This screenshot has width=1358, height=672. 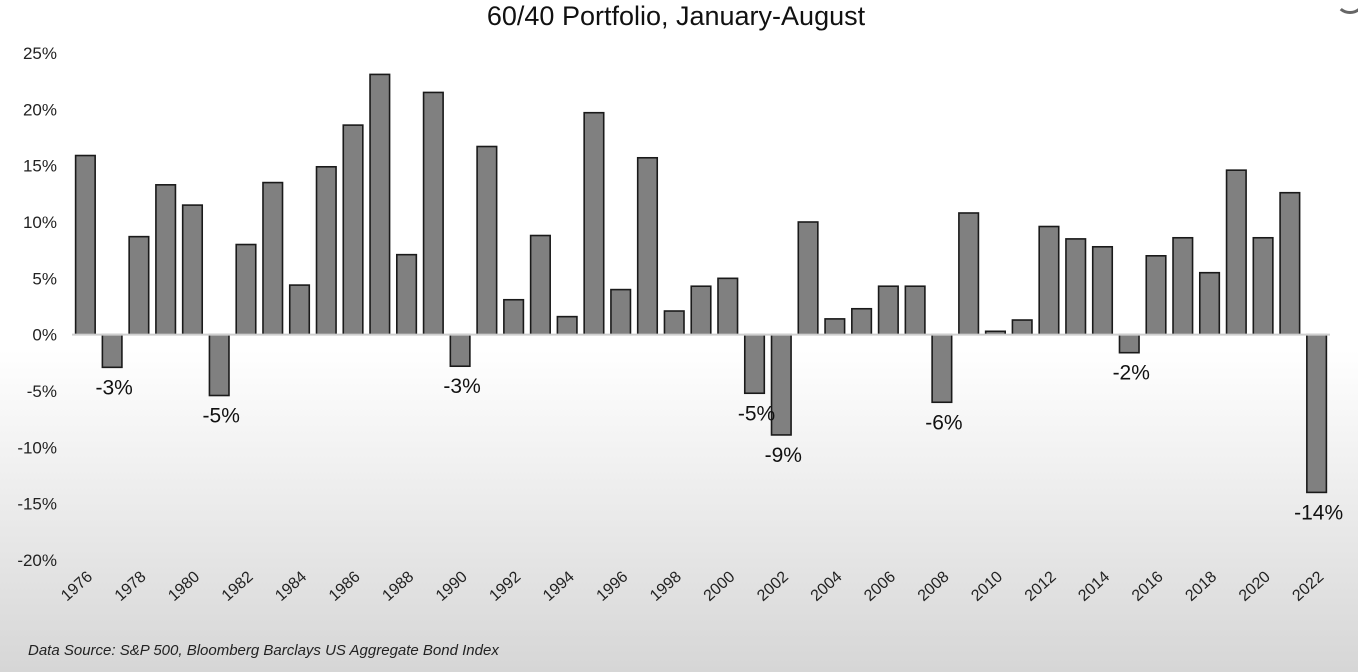 I want to click on x-tick-label: 2008, so click(x=934, y=586).